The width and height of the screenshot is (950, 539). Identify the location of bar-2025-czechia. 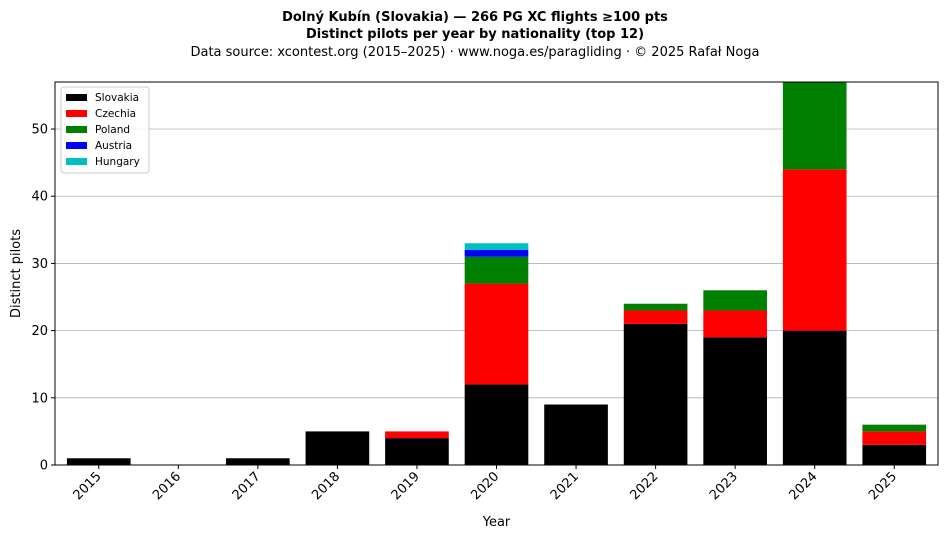
(894, 438).